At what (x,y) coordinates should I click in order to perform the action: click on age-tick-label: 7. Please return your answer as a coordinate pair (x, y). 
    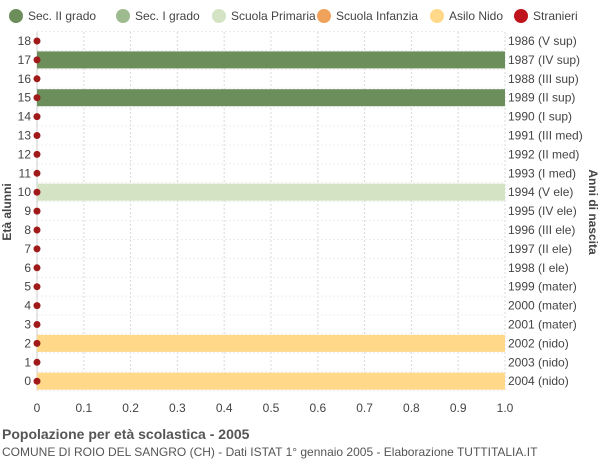
    Looking at the image, I should click on (27, 249).